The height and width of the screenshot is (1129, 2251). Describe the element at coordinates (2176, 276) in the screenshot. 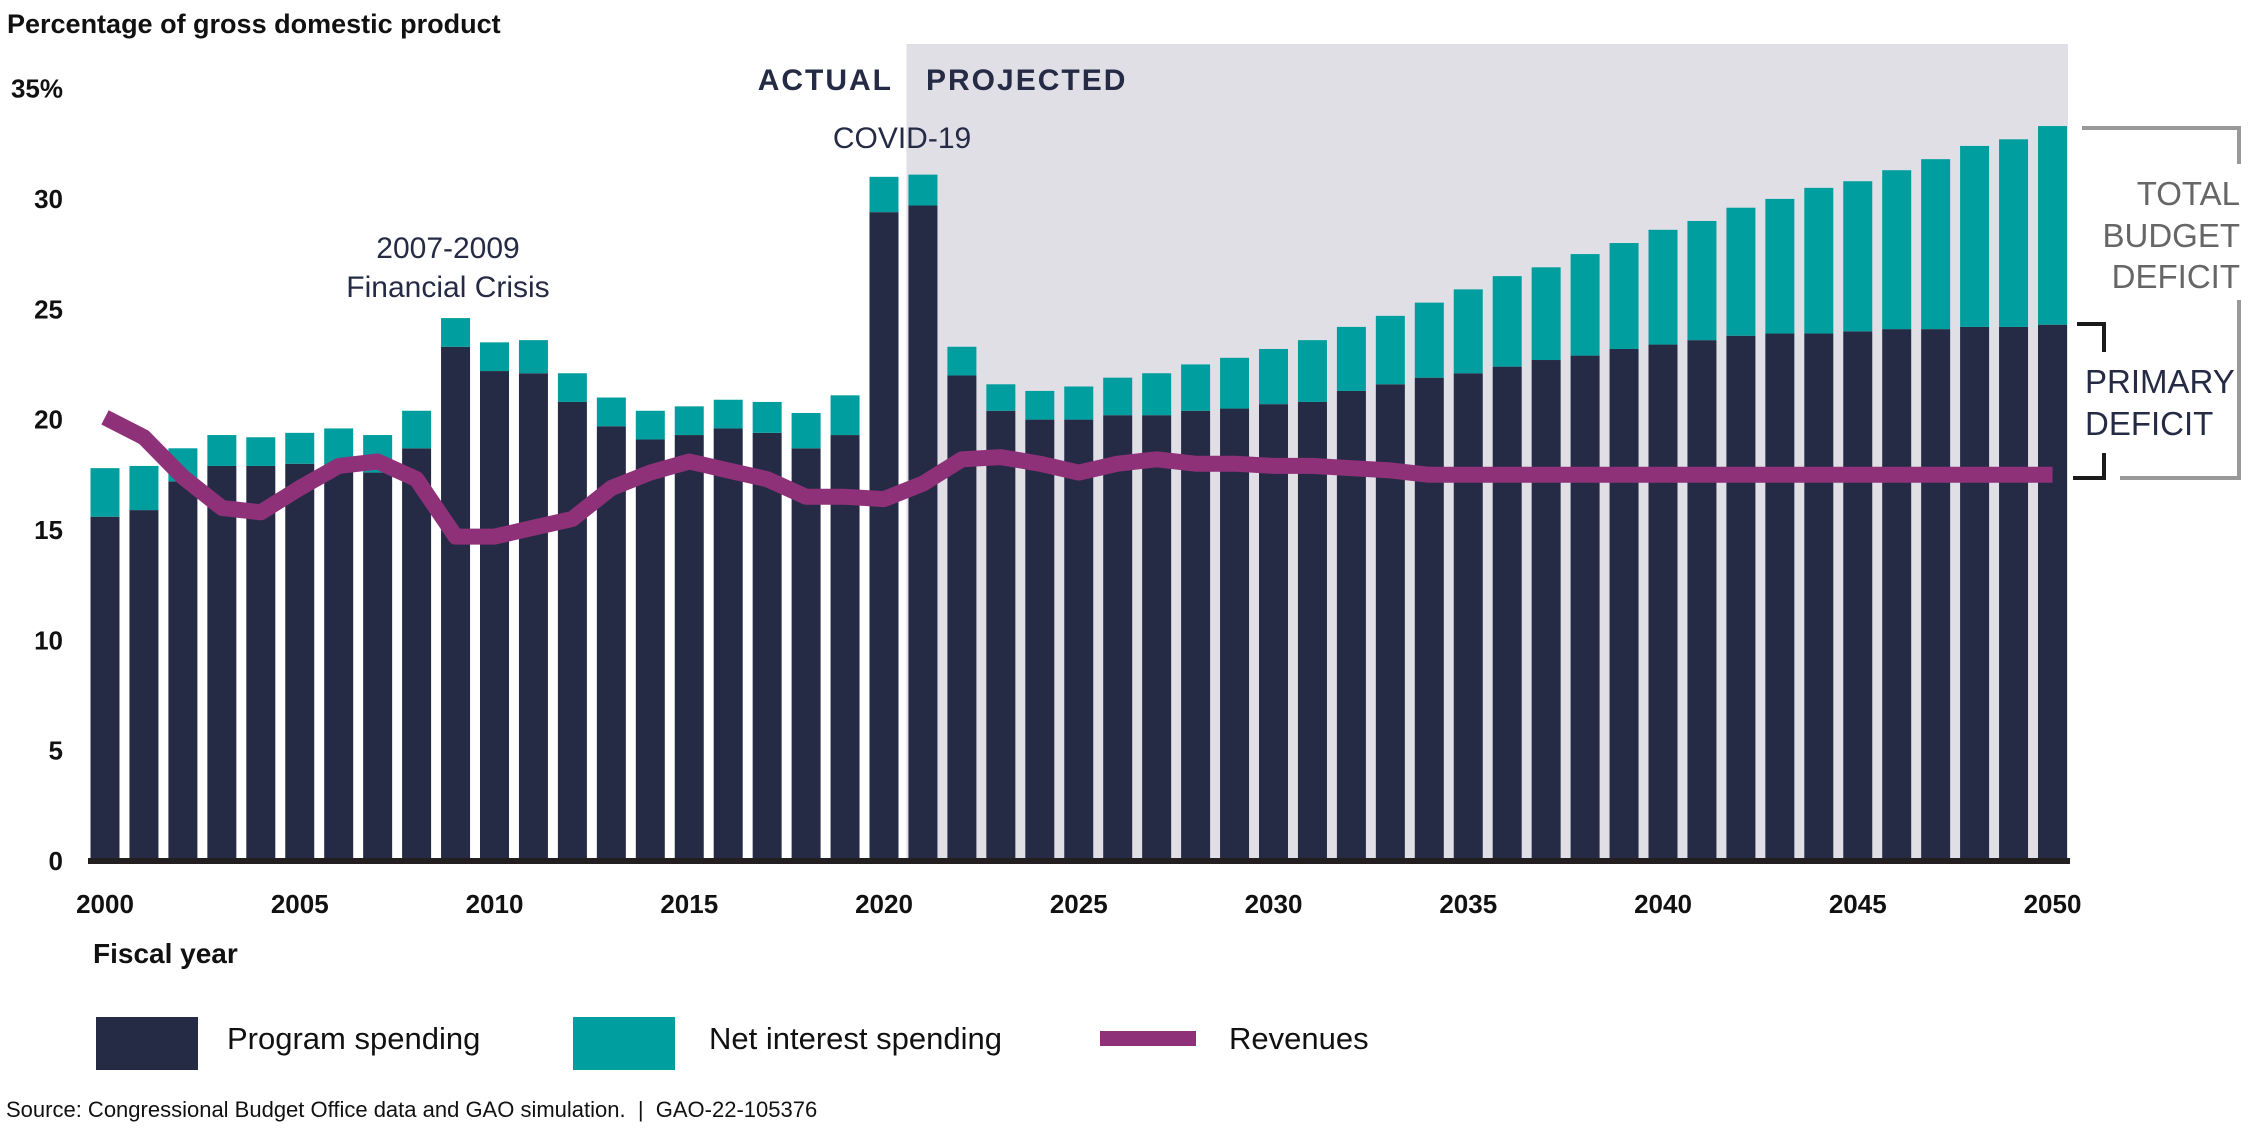

I see `total-deficit-label-3: DEFICIT` at that location.